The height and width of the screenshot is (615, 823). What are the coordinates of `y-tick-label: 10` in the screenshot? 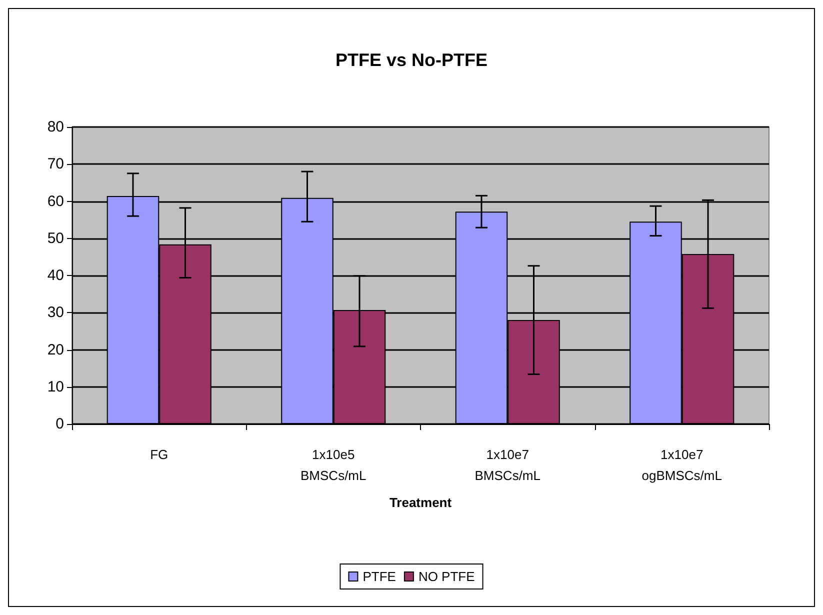 It's located at (55, 387).